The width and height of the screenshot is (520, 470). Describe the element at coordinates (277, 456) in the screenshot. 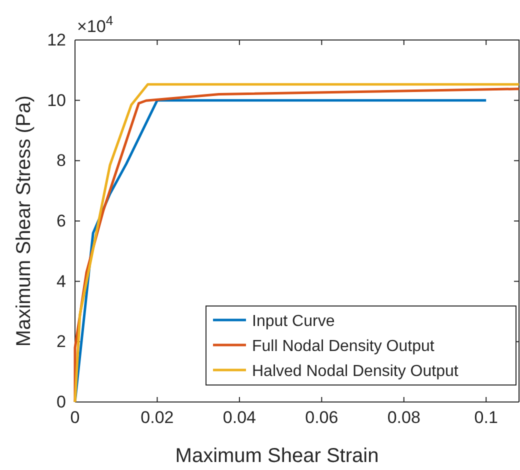

I see `x-axis-title: Maximum Shear Strain` at that location.